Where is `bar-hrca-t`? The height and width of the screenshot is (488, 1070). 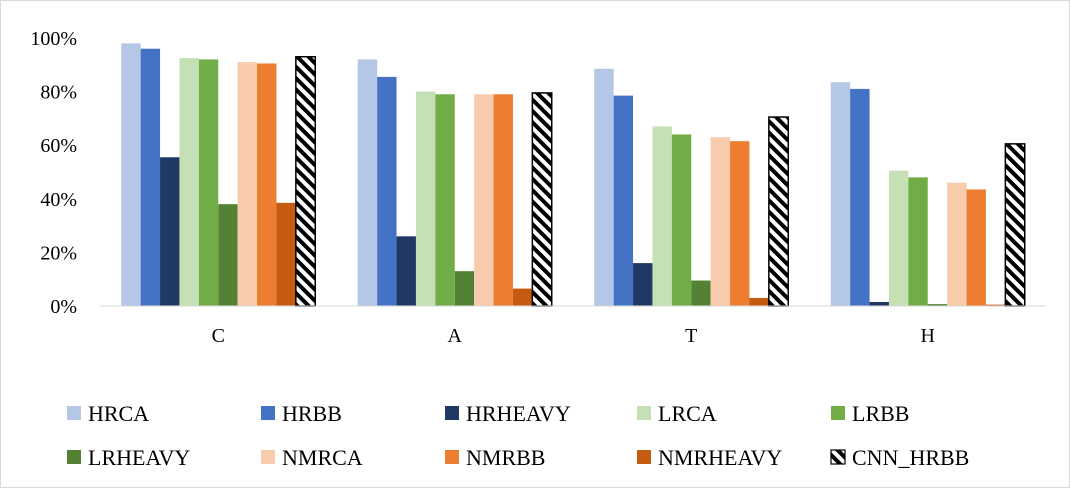
bar-hrca-t is located at coordinates (604, 187).